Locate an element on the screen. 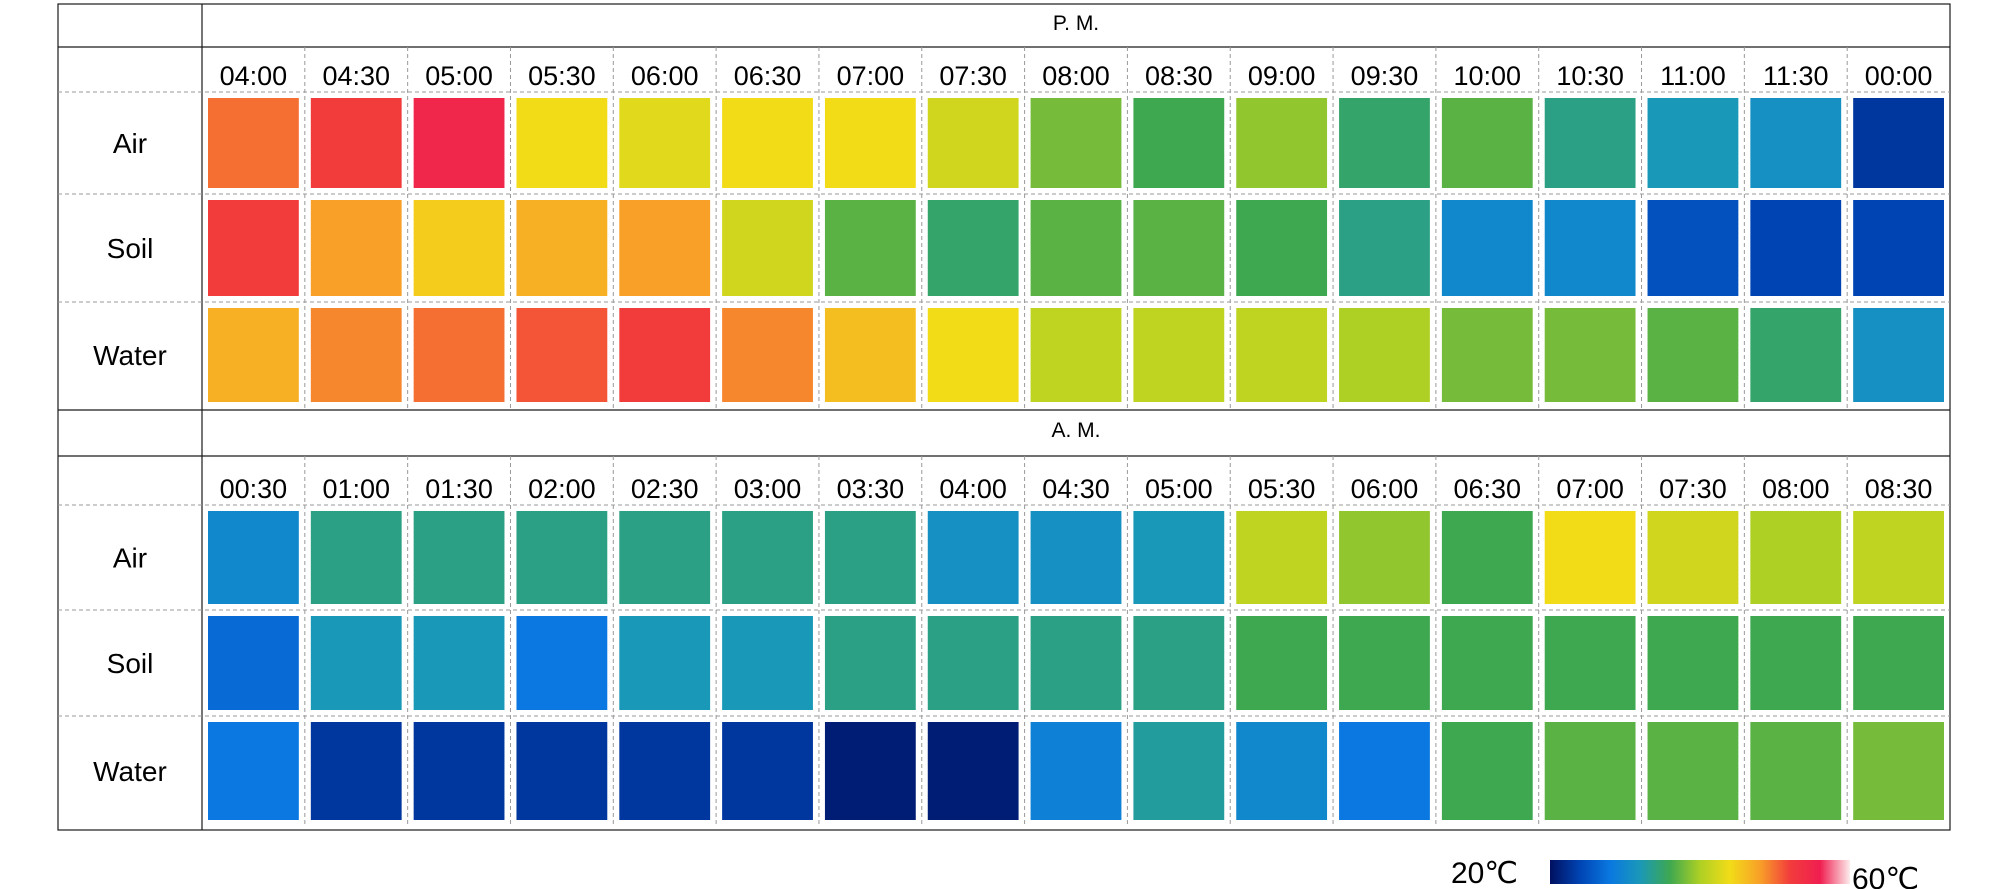 The image size is (2008, 889). time-label: 05:30 is located at coordinates (562, 76).